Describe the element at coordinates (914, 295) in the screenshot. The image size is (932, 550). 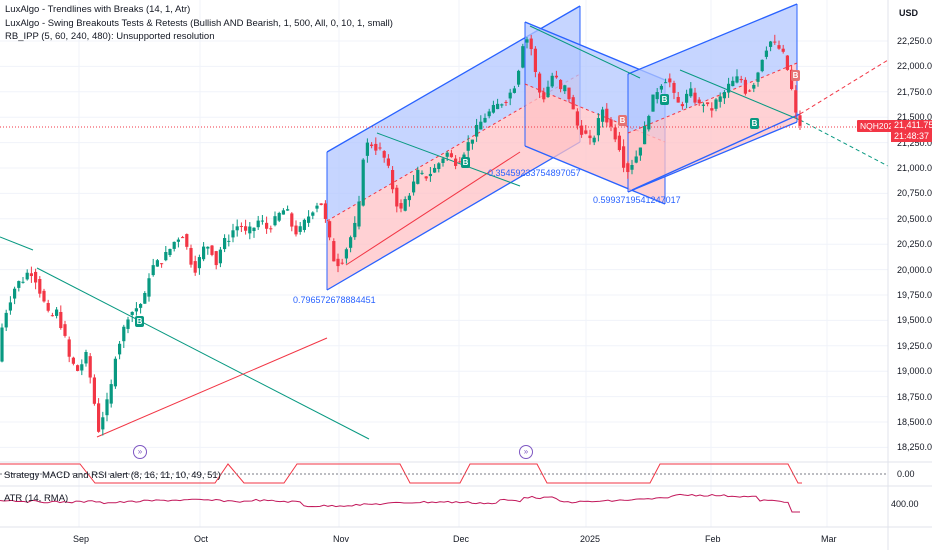
I see `price-tick-label: 19,750.00` at that location.